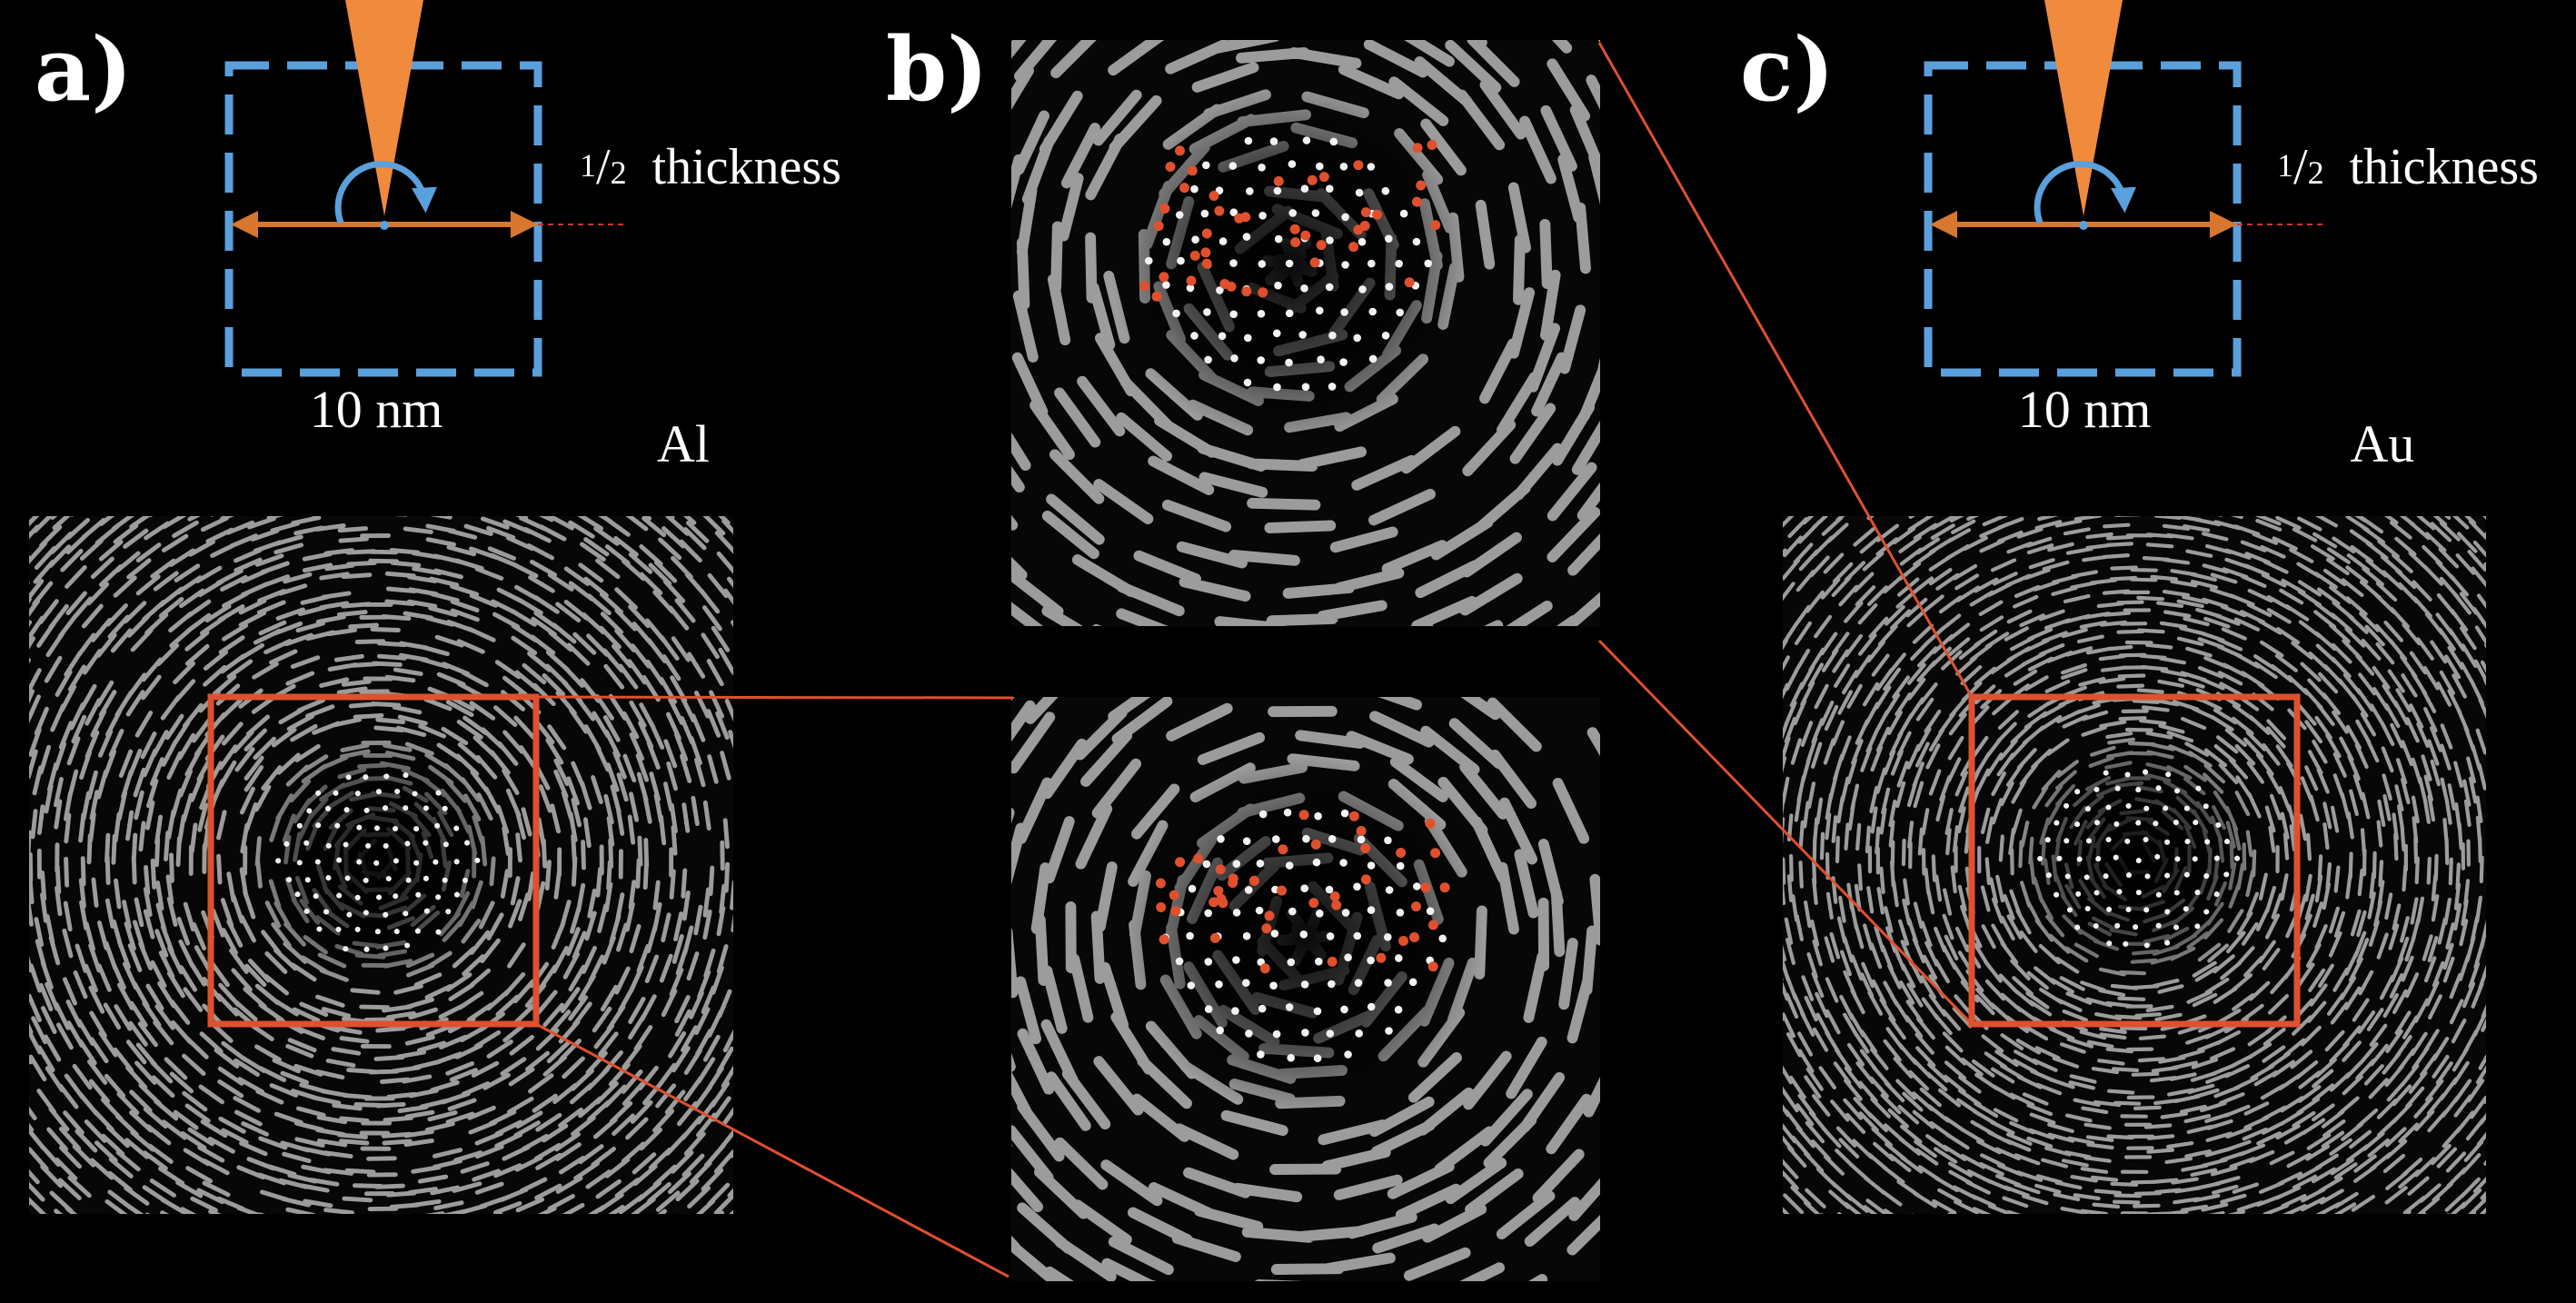 This screenshot has height=1303, width=2576. Describe the element at coordinates (2231, 237) in the screenshot. I see `schematic-c: 1/2 thickness 10 nm Au` at that location.